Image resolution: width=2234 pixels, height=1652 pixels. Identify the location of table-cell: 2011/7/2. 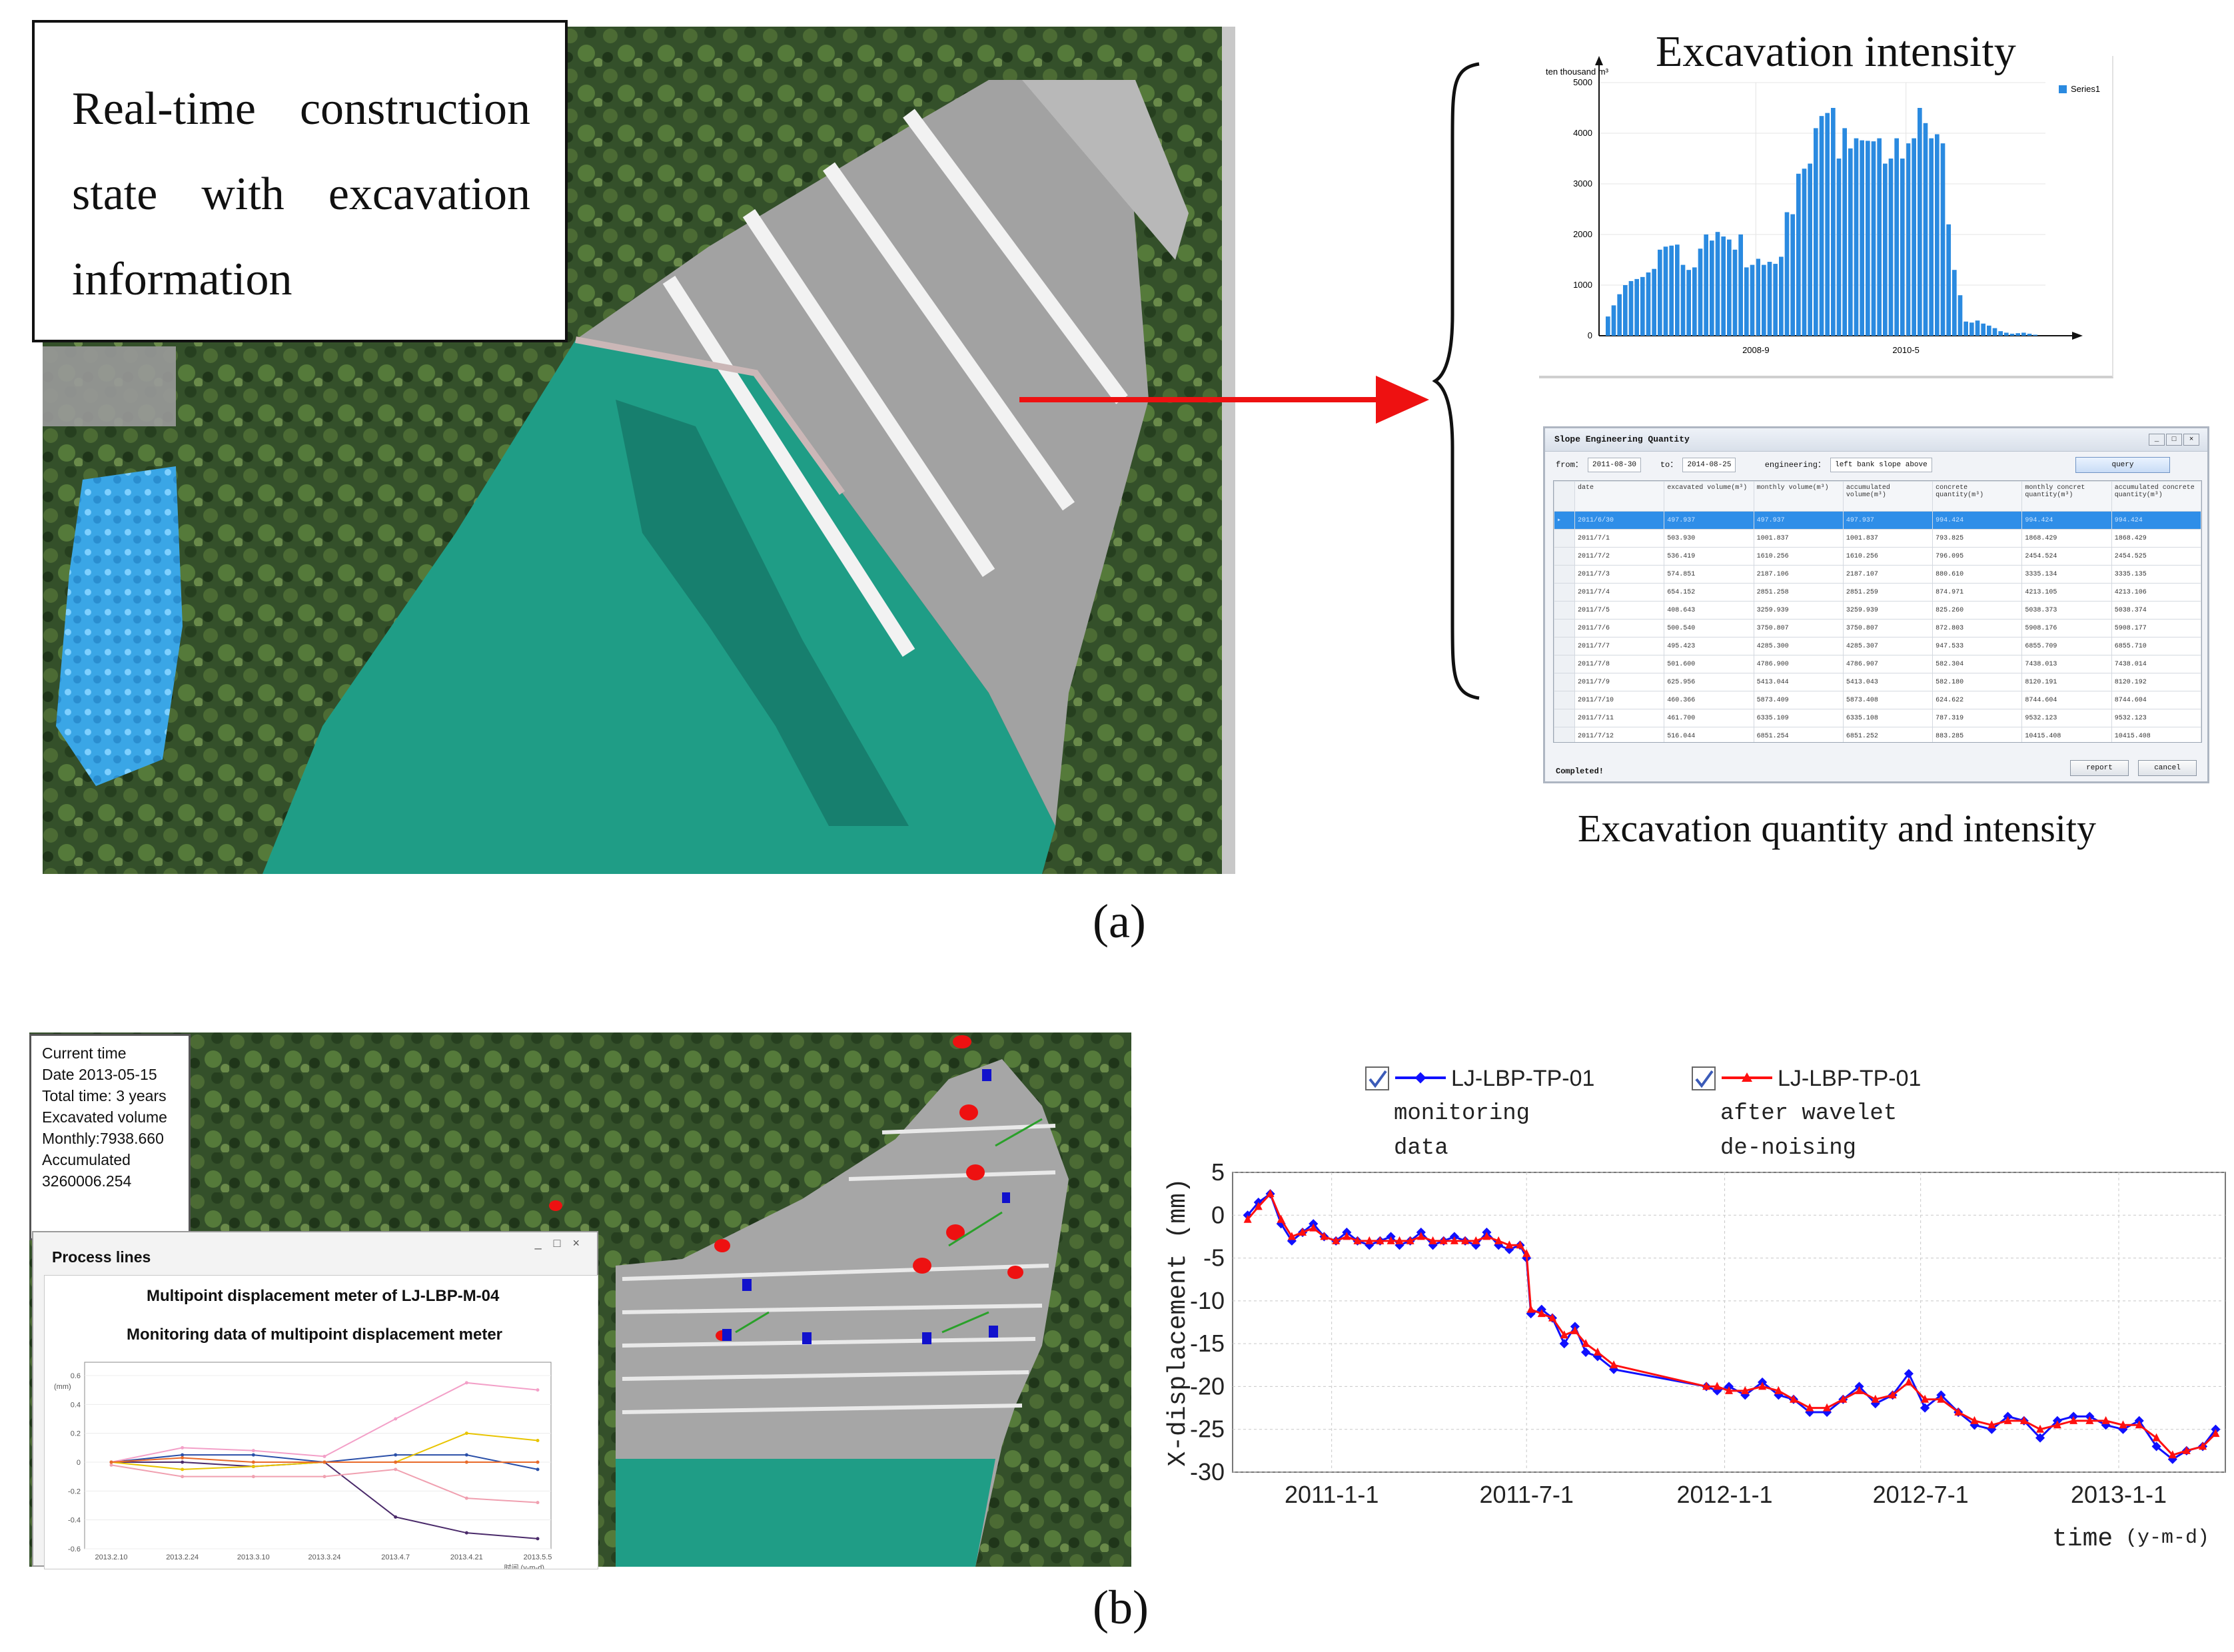
(1619, 556).